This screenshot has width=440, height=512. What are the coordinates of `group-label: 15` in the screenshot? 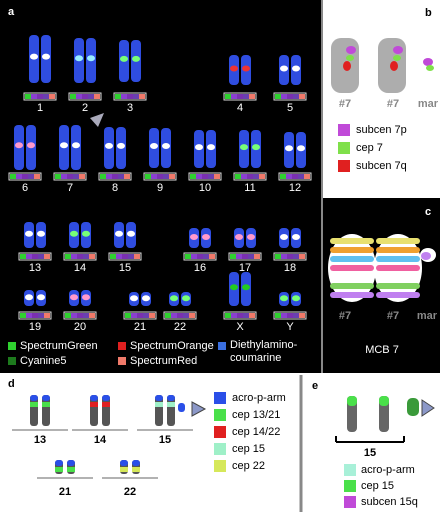 It's located at (165, 440).